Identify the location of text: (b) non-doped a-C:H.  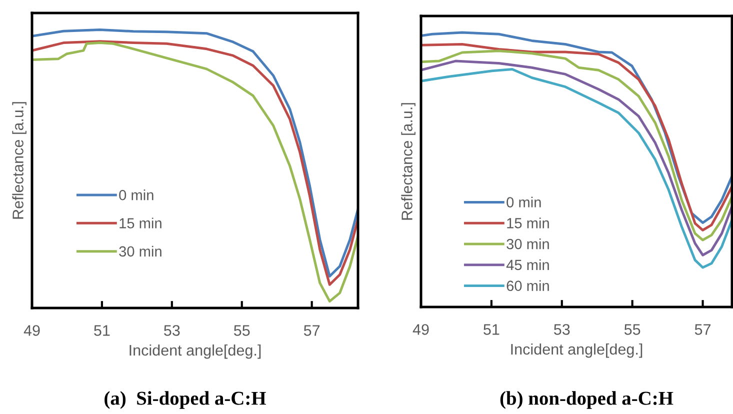
(587, 400).